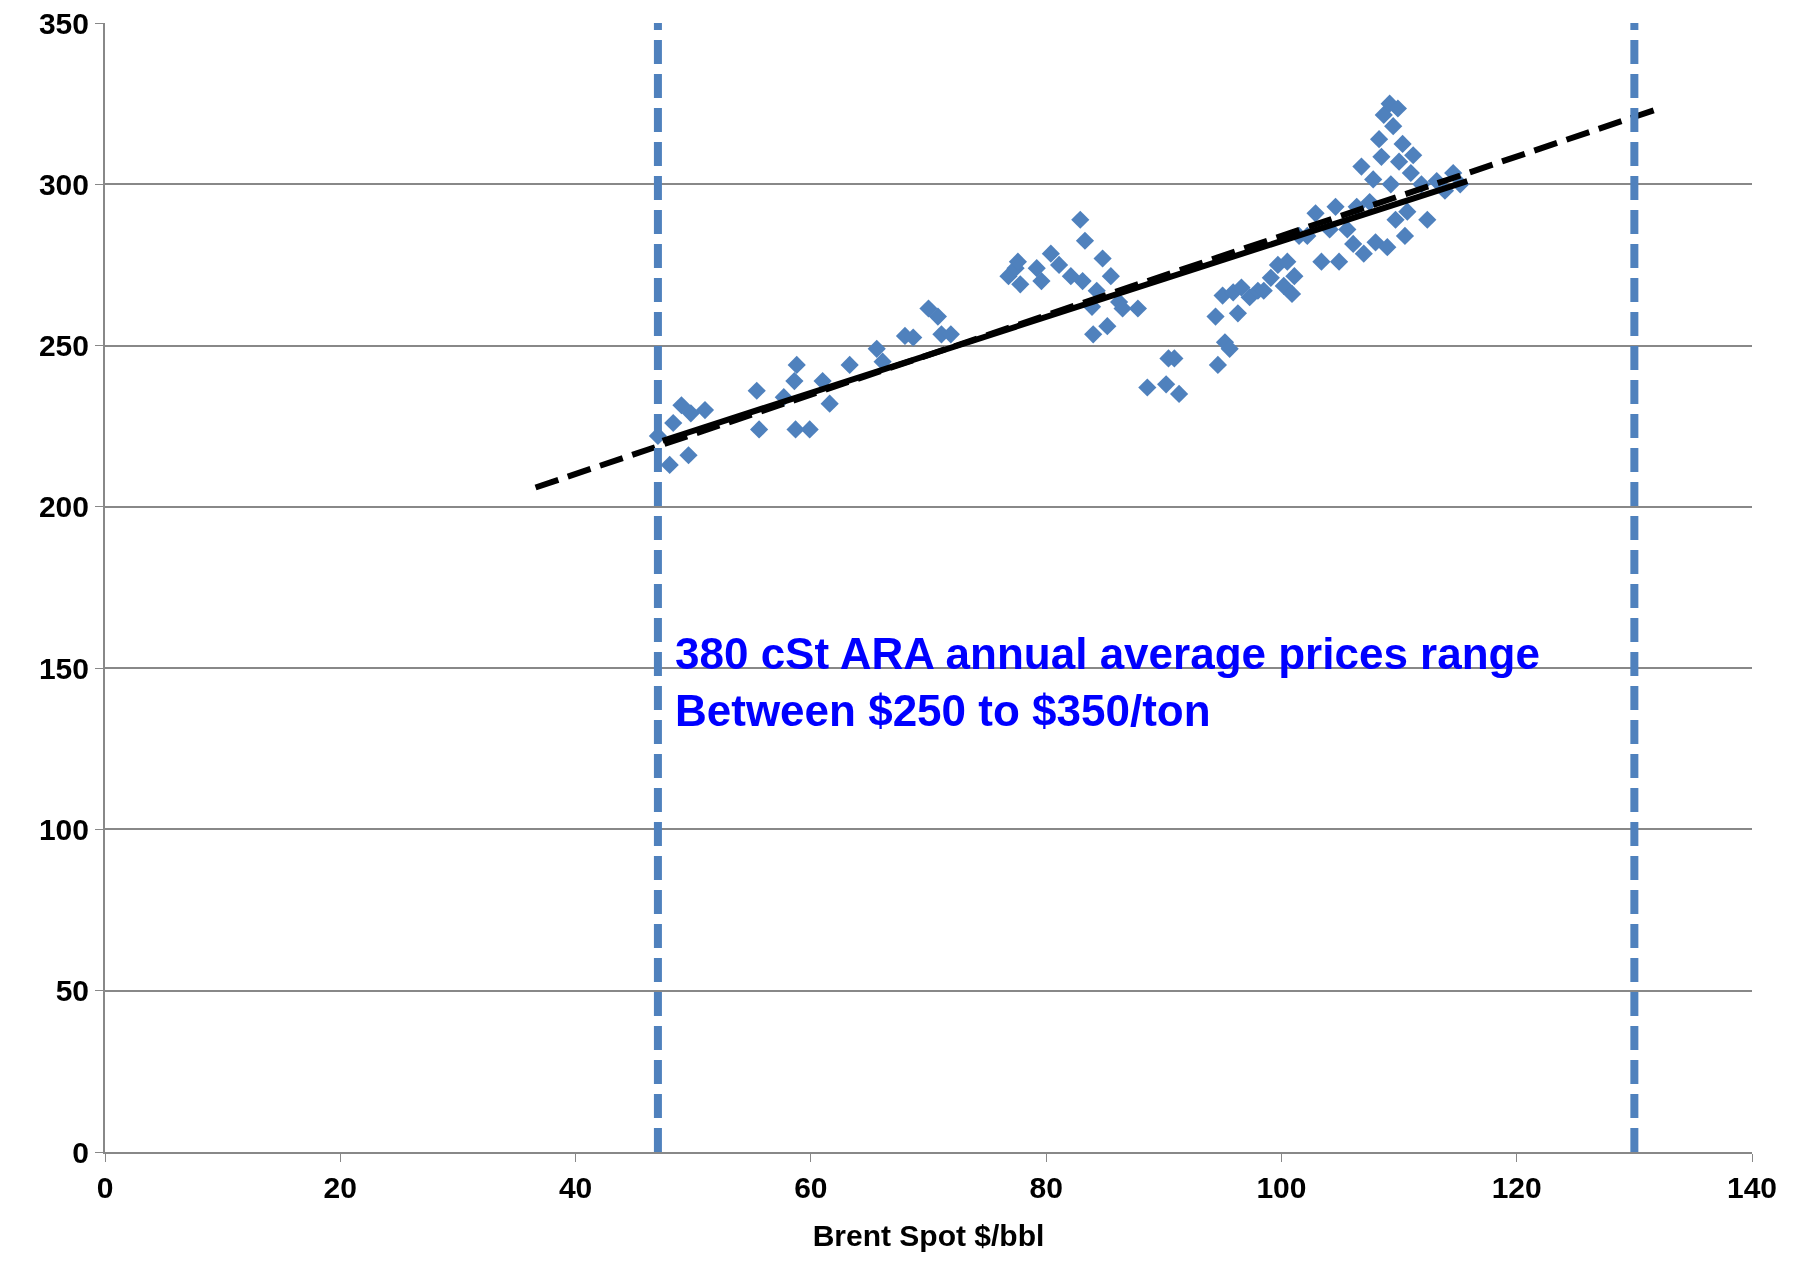 This screenshot has width=1804, height=1278. I want to click on x-tick-label: 40, so click(575, 1187).